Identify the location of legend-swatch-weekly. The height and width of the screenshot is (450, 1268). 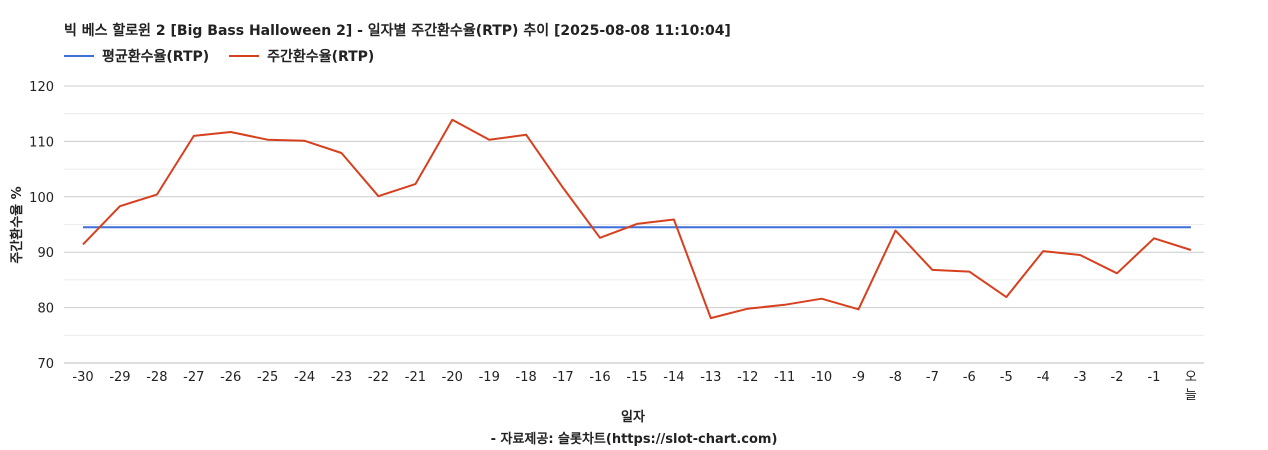
(244, 56).